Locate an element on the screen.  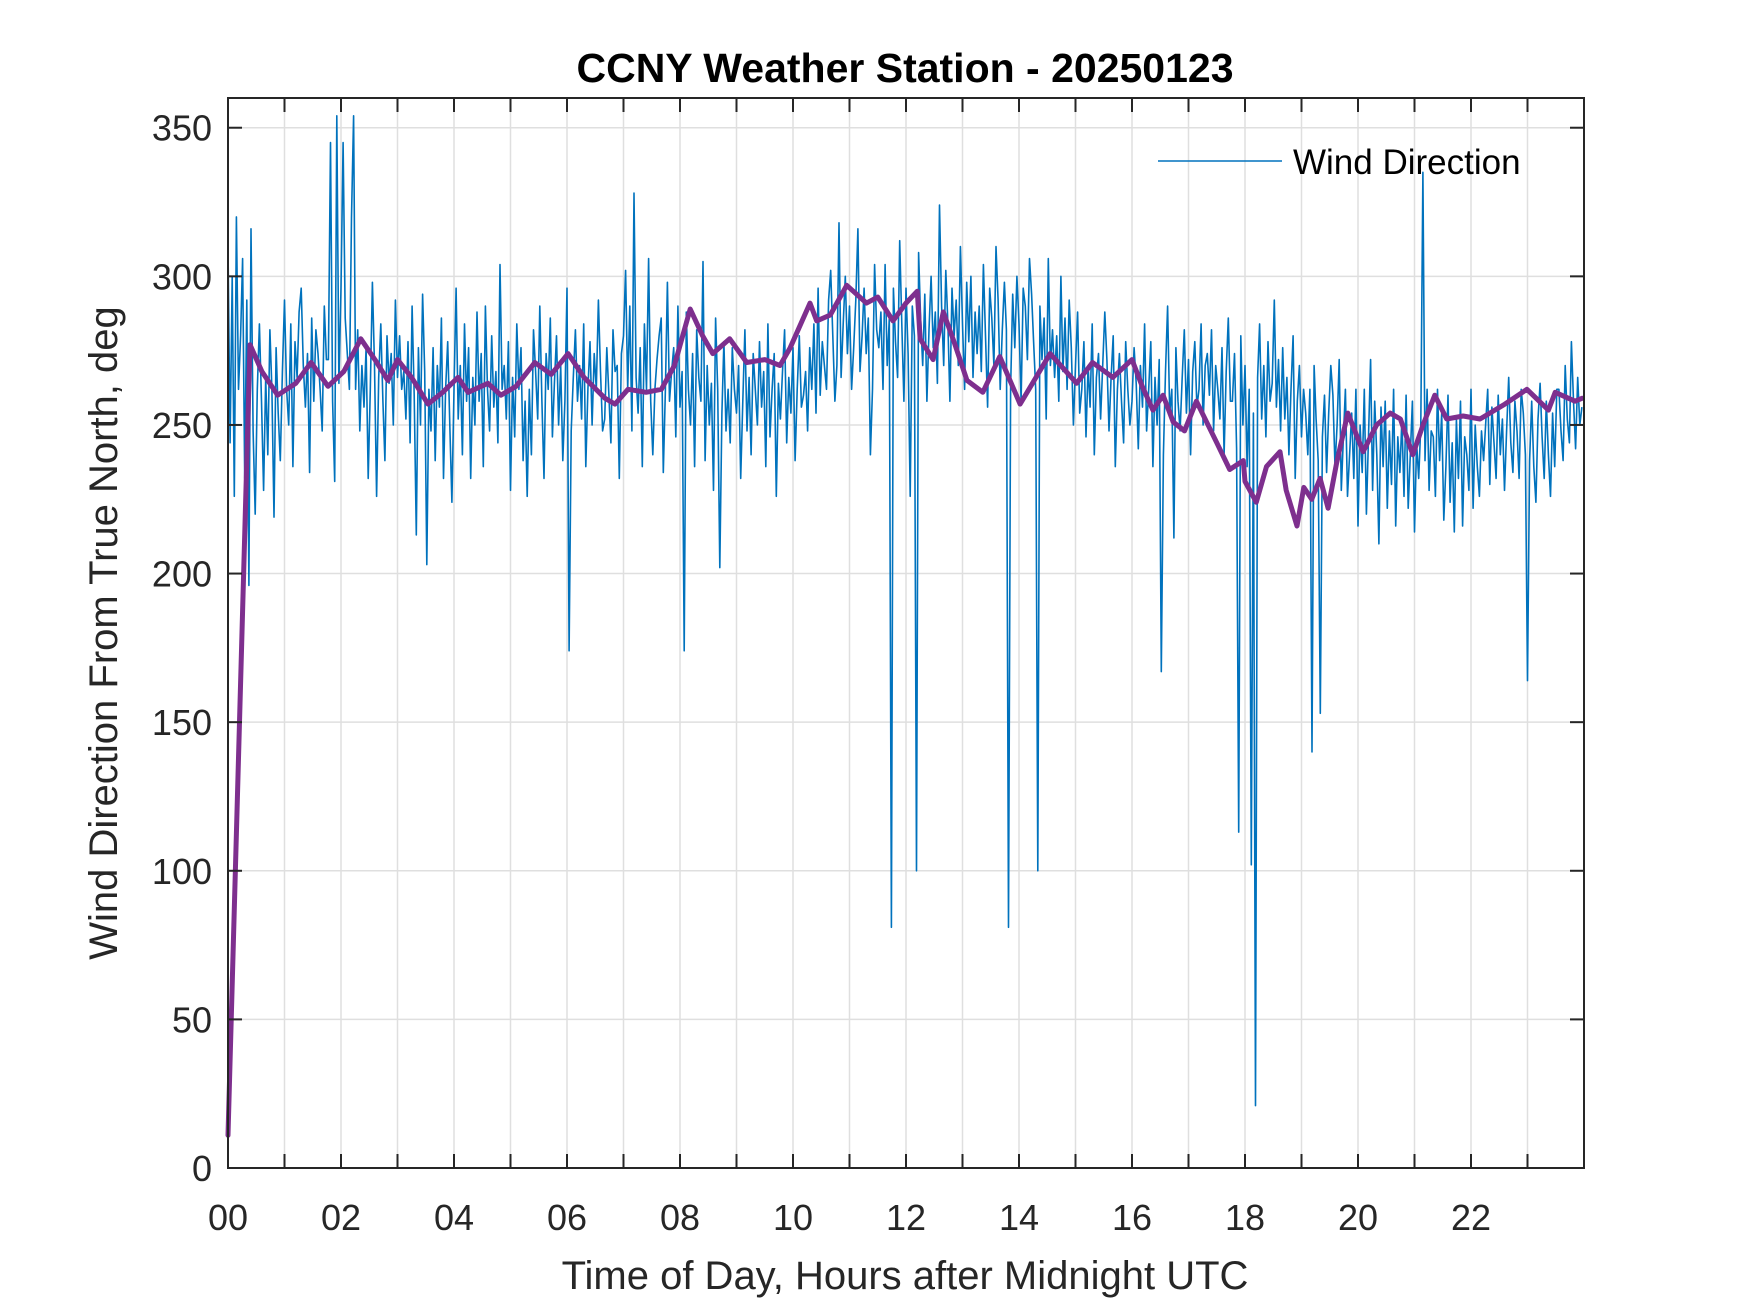
y-tick-label: 50 is located at coordinates (192, 1019).